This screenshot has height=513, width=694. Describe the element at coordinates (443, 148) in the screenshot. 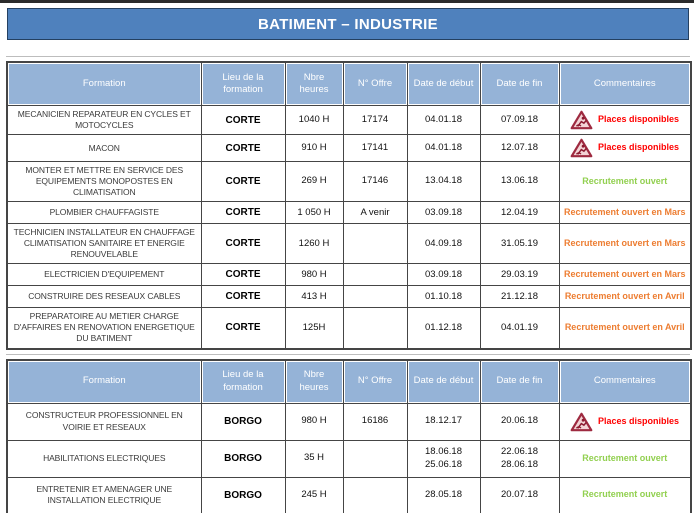

I see `date-debut-cell: 04.01.18` at that location.